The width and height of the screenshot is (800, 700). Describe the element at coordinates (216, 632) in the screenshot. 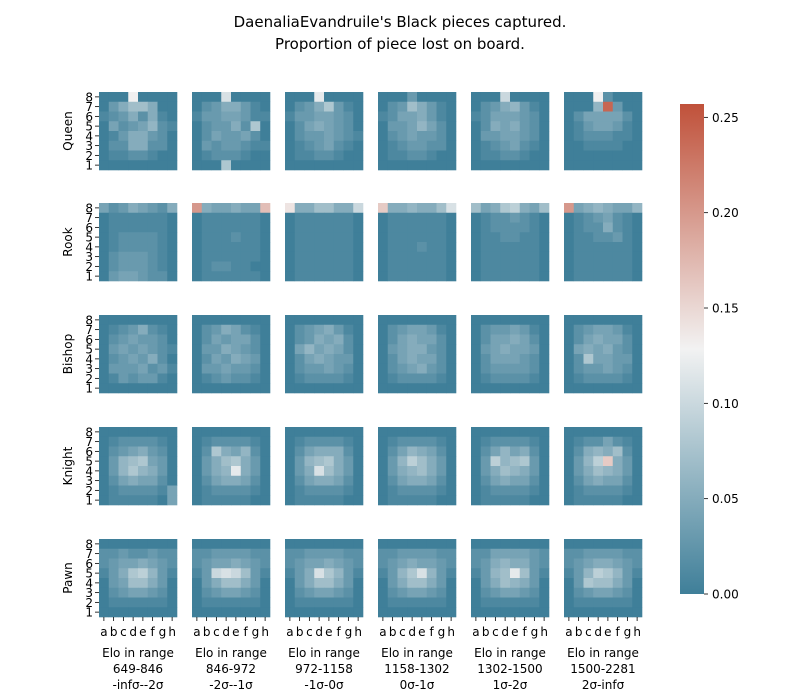

I see `file-tick-label: c` at that location.